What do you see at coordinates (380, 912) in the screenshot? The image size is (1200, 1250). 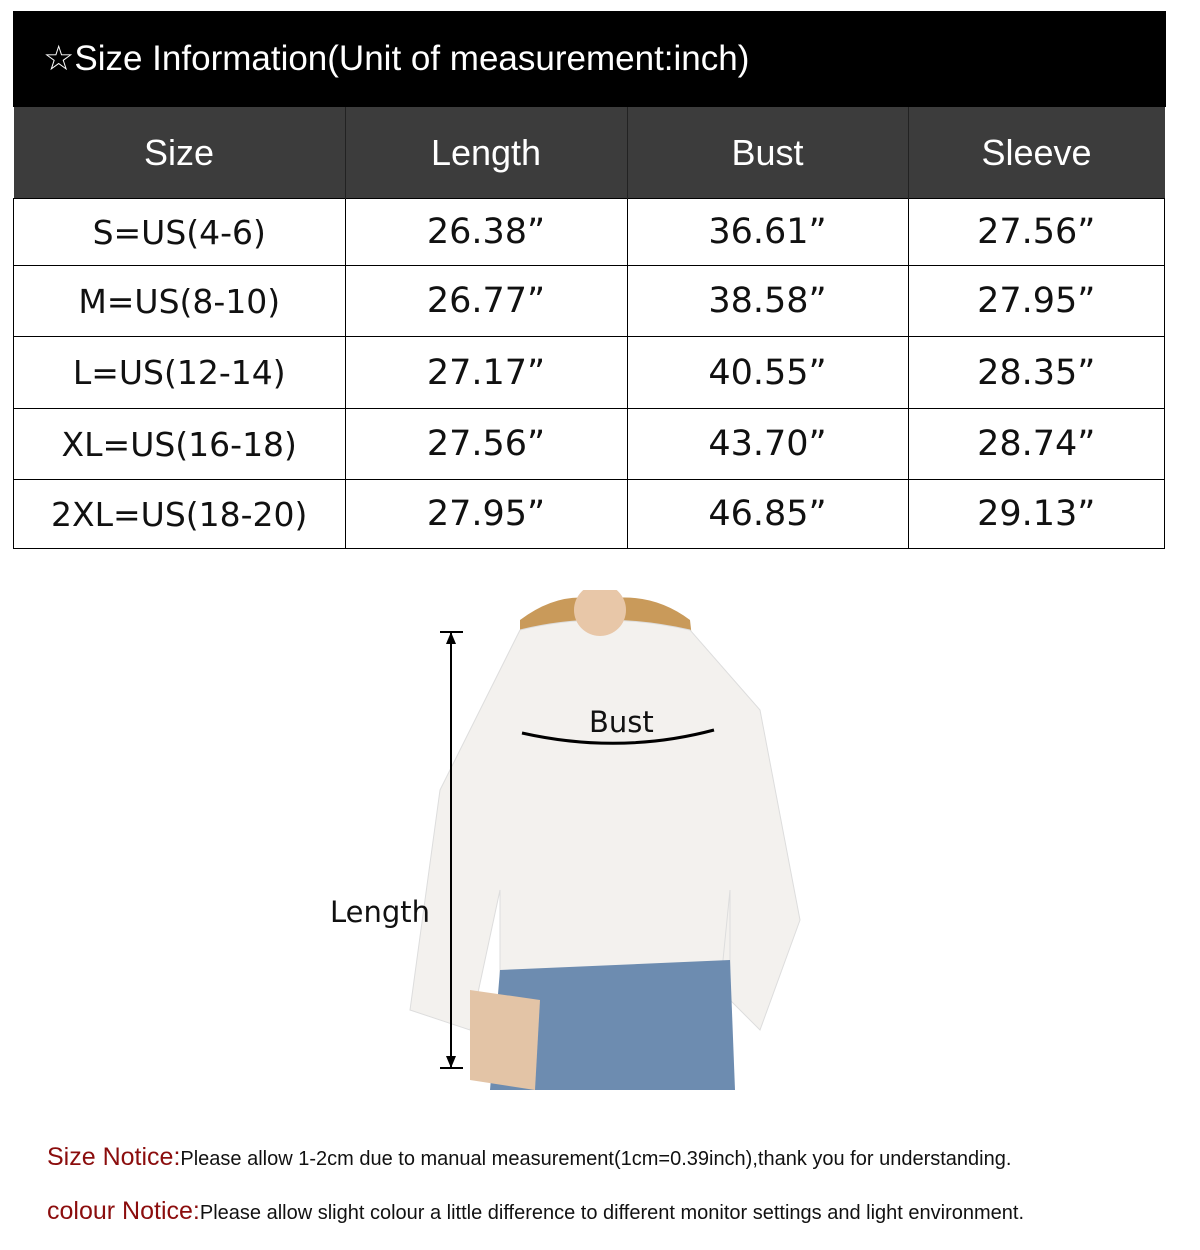 I see `length-label: Length` at bounding box center [380, 912].